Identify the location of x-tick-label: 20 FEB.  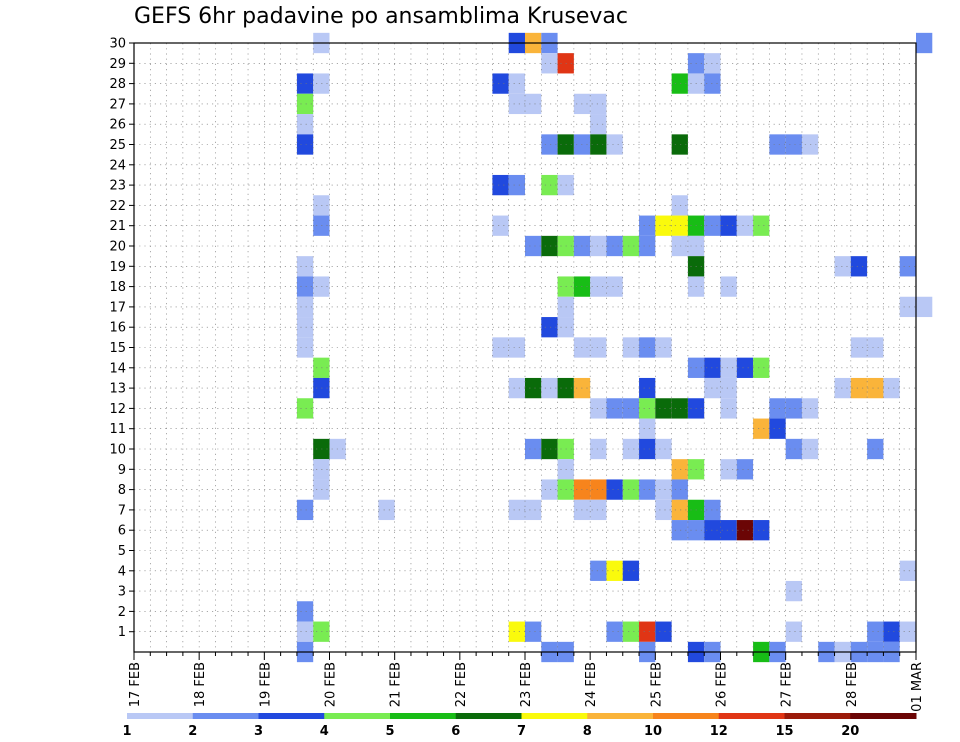
(331, 684).